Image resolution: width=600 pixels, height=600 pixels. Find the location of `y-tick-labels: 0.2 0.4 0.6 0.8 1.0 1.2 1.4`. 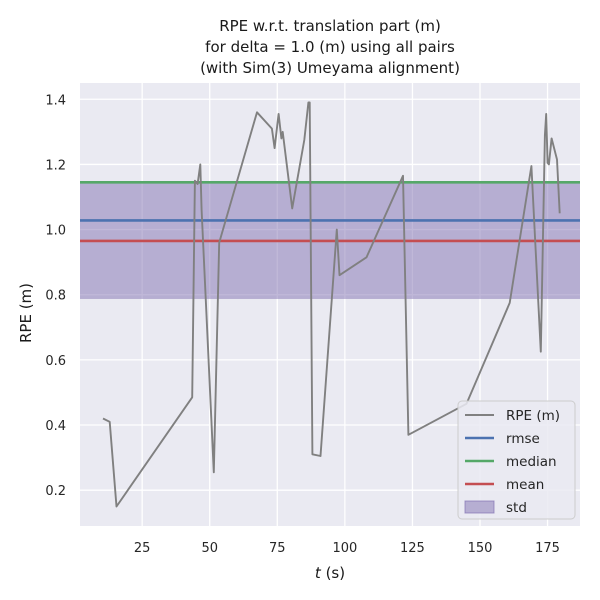

y-tick-labels: 0.2 0.4 0.6 0.8 1.0 1.2 1.4 is located at coordinates (55, 296).